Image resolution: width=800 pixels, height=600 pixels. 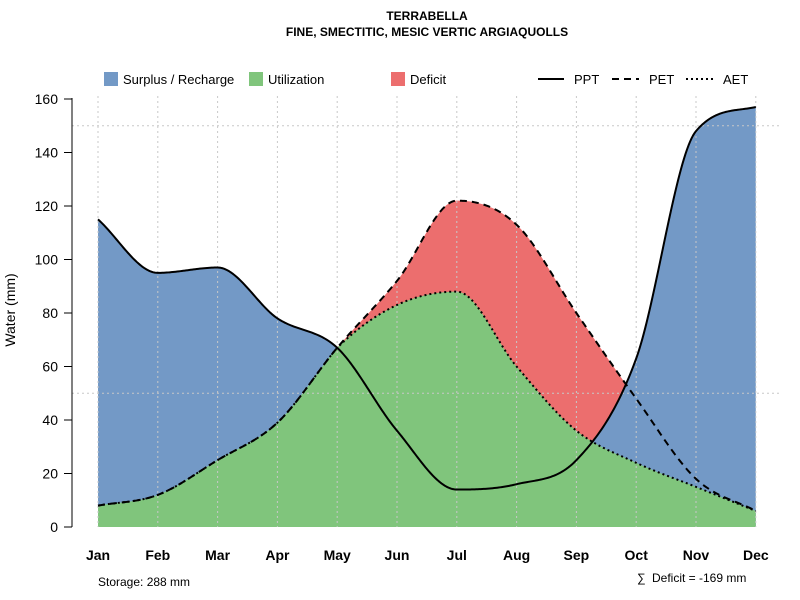 What do you see at coordinates (641, 578) in the screenshot?
I see `deficit-sum-symbol: ∑` at bounding box center [641, 578].